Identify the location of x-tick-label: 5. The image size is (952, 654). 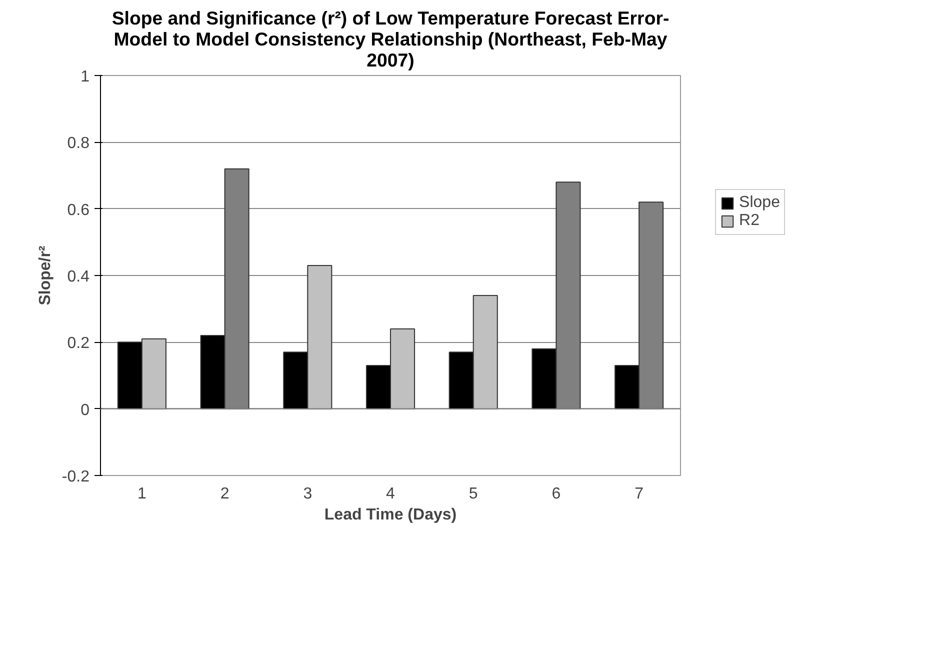
(473, 494).